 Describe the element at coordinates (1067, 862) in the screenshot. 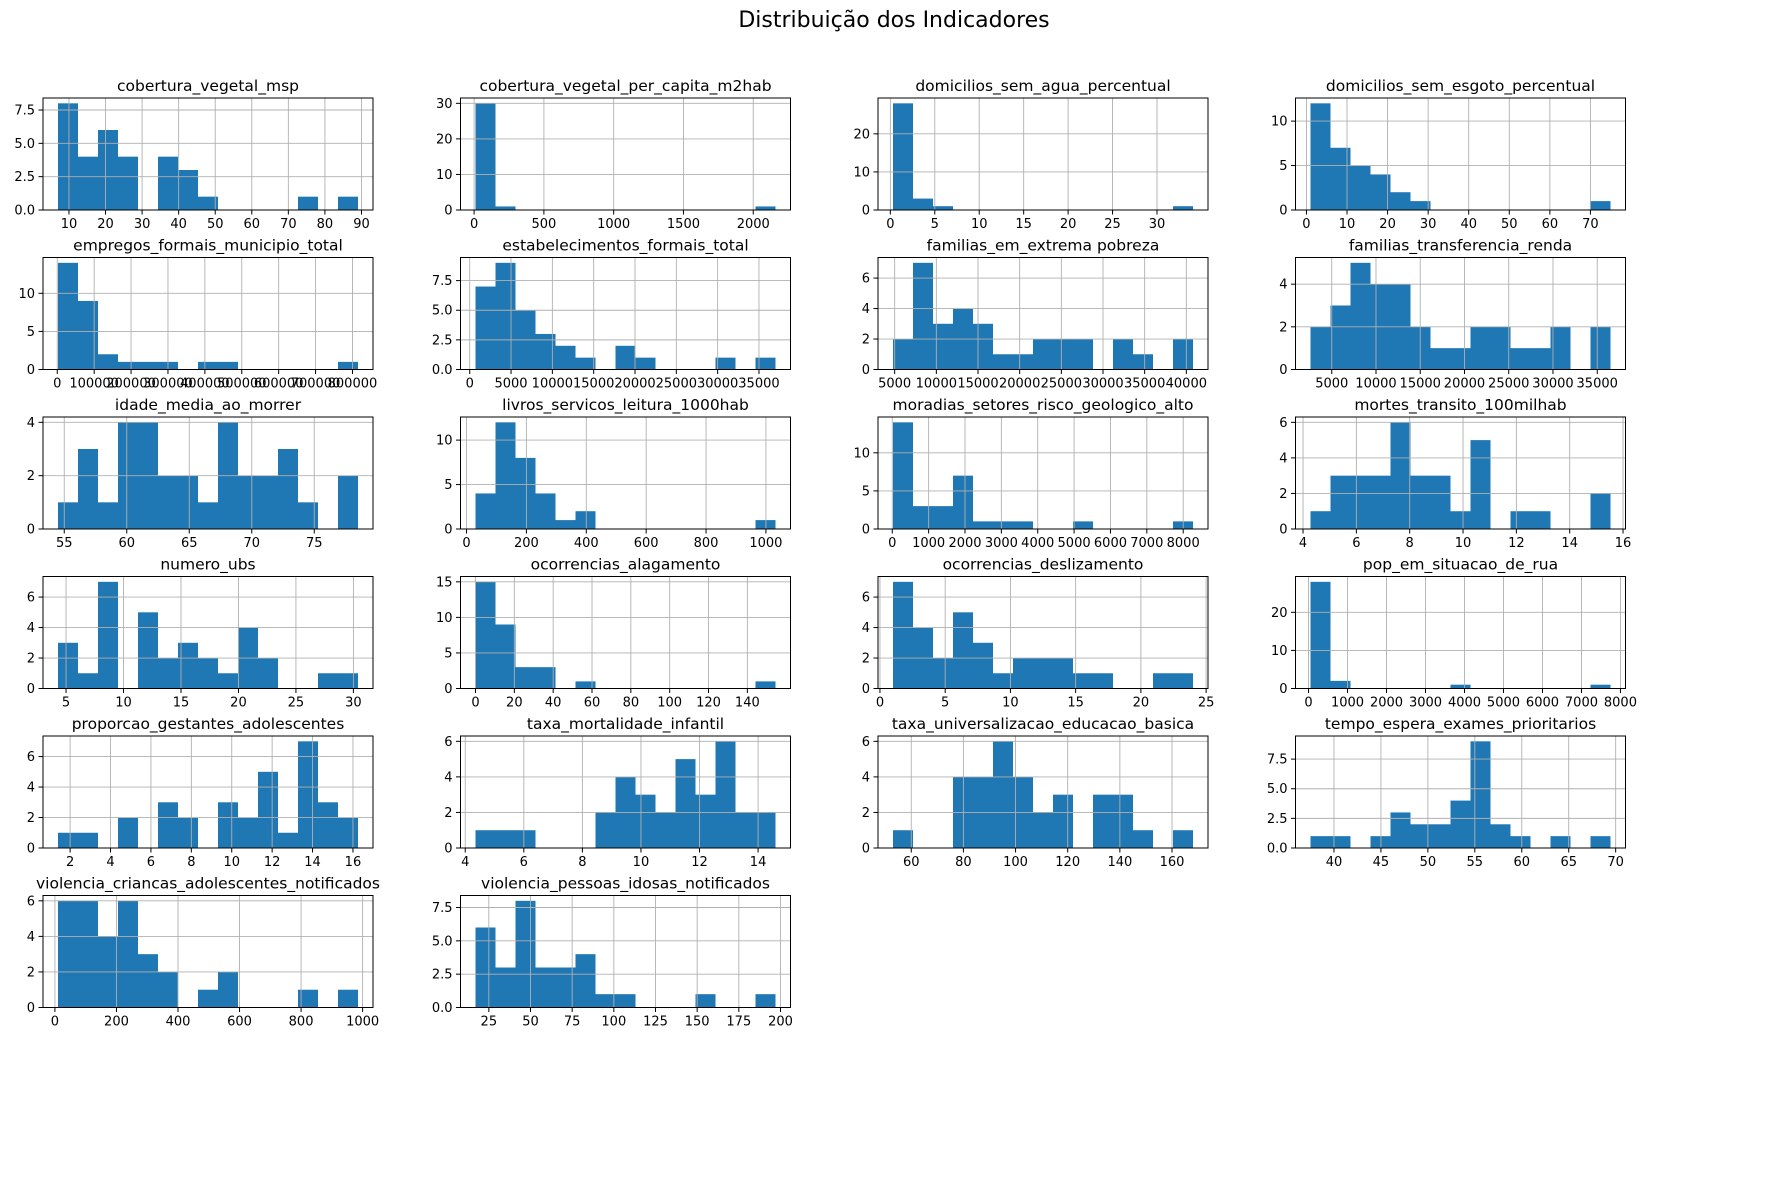

I see `x-tick-label: 120` at that location.